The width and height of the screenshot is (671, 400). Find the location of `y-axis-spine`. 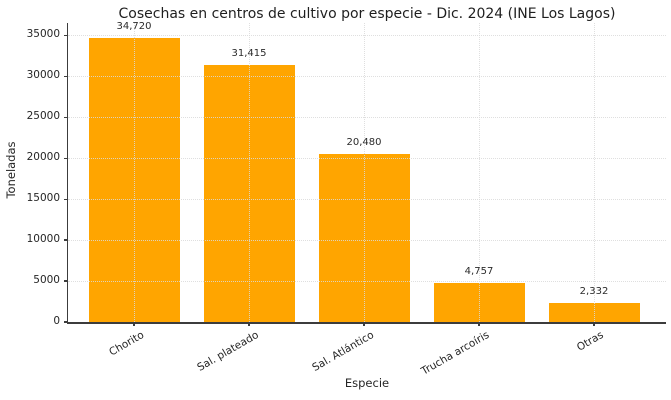

y-axis-spine is located at coordinates (68, 172).